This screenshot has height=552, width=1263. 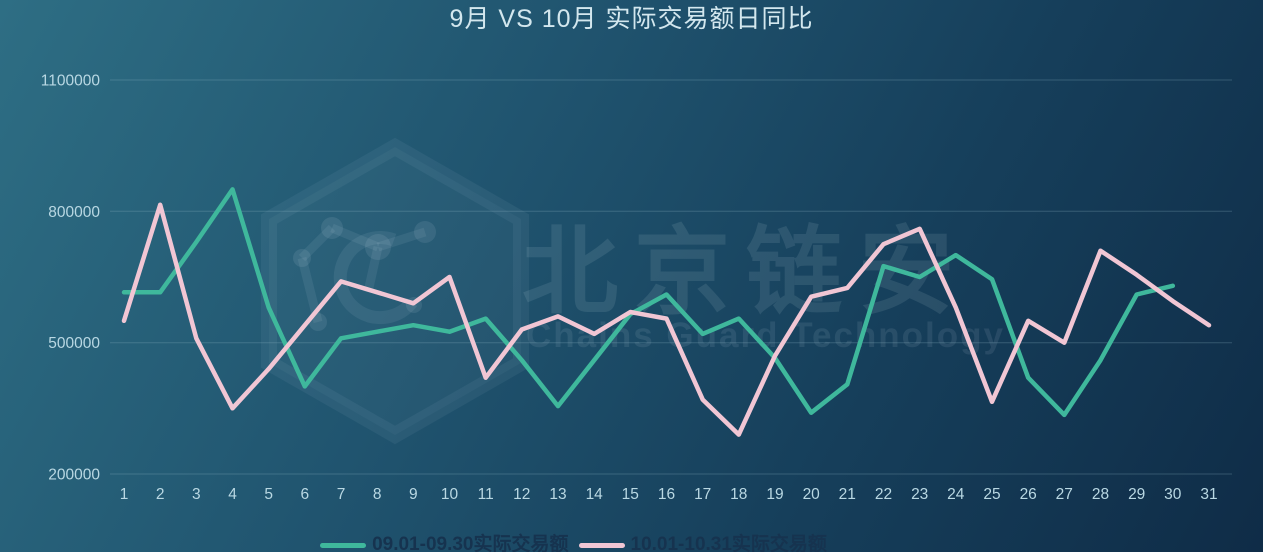 What do you see at coordinates (71, 278) in the screenshot?
I see `y-axis: 200000 500000 800000 1100000` at bounding box center [71, 278].